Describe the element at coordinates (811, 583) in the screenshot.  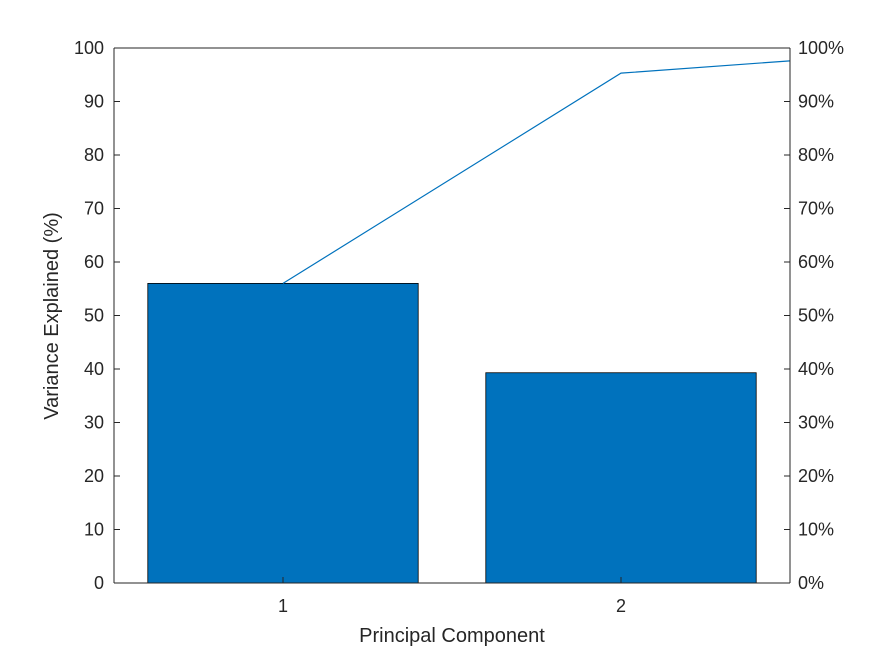
I see `y2-tick-label: 0%` at that location.